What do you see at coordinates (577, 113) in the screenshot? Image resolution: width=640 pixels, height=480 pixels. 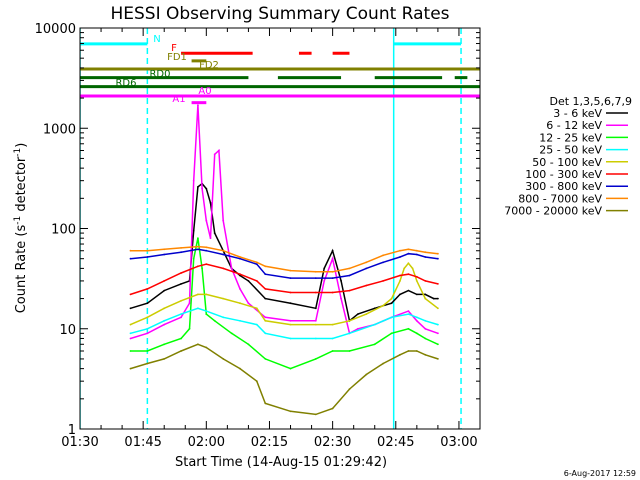 I see `legend-label-0: 3 - 6 keV` at bounding box center [577, 113].